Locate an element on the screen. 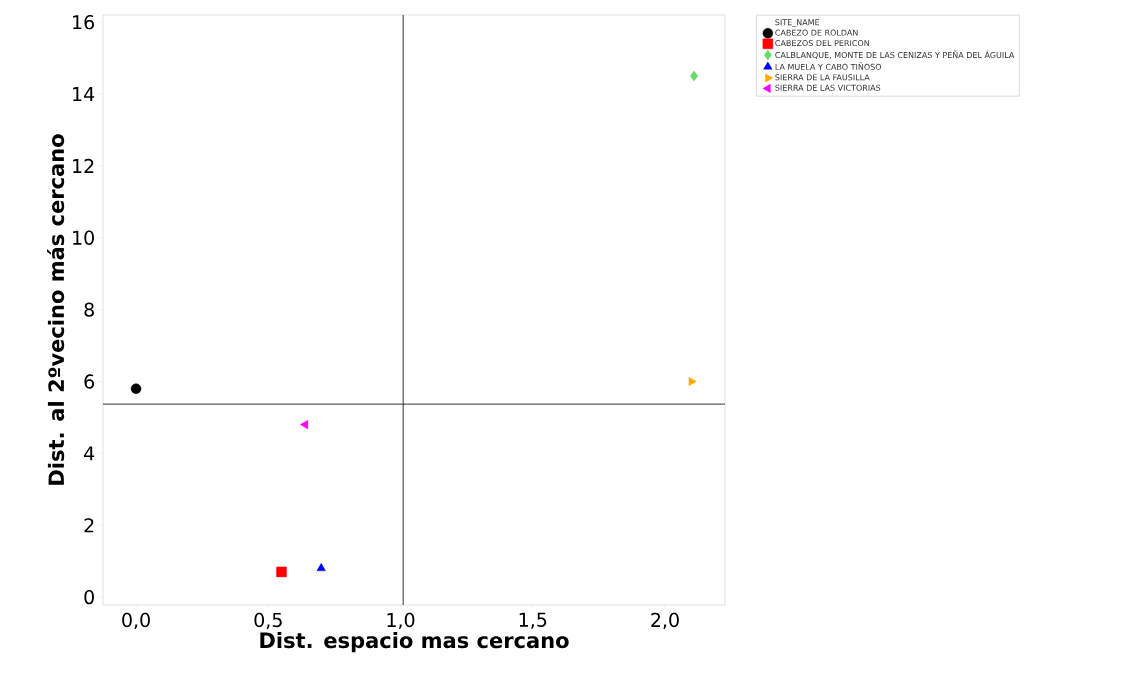 Image resolution: width=1145 pixels, height=684 pixels. y-tick-label: 16 is located at coordinates (83, 22).